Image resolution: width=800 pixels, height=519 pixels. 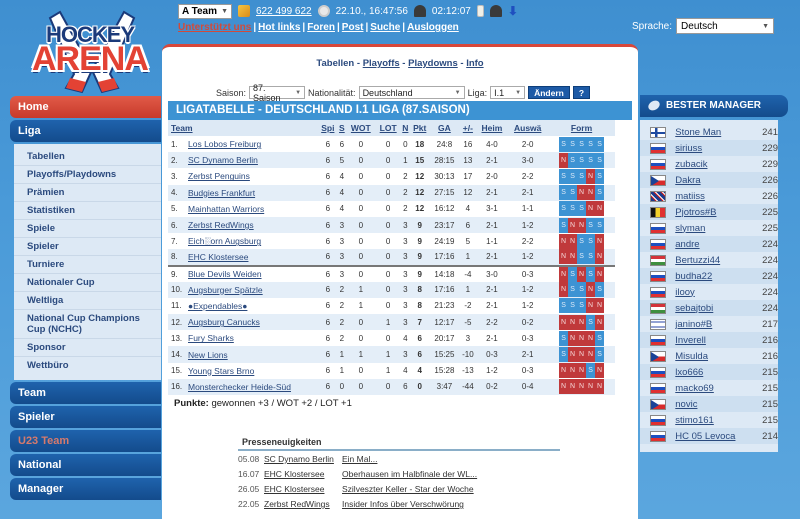 What do you see at coordinates (691, 164) in the screenshot?
I see `manager-link: zubacik` at bounding box center [691, 164].